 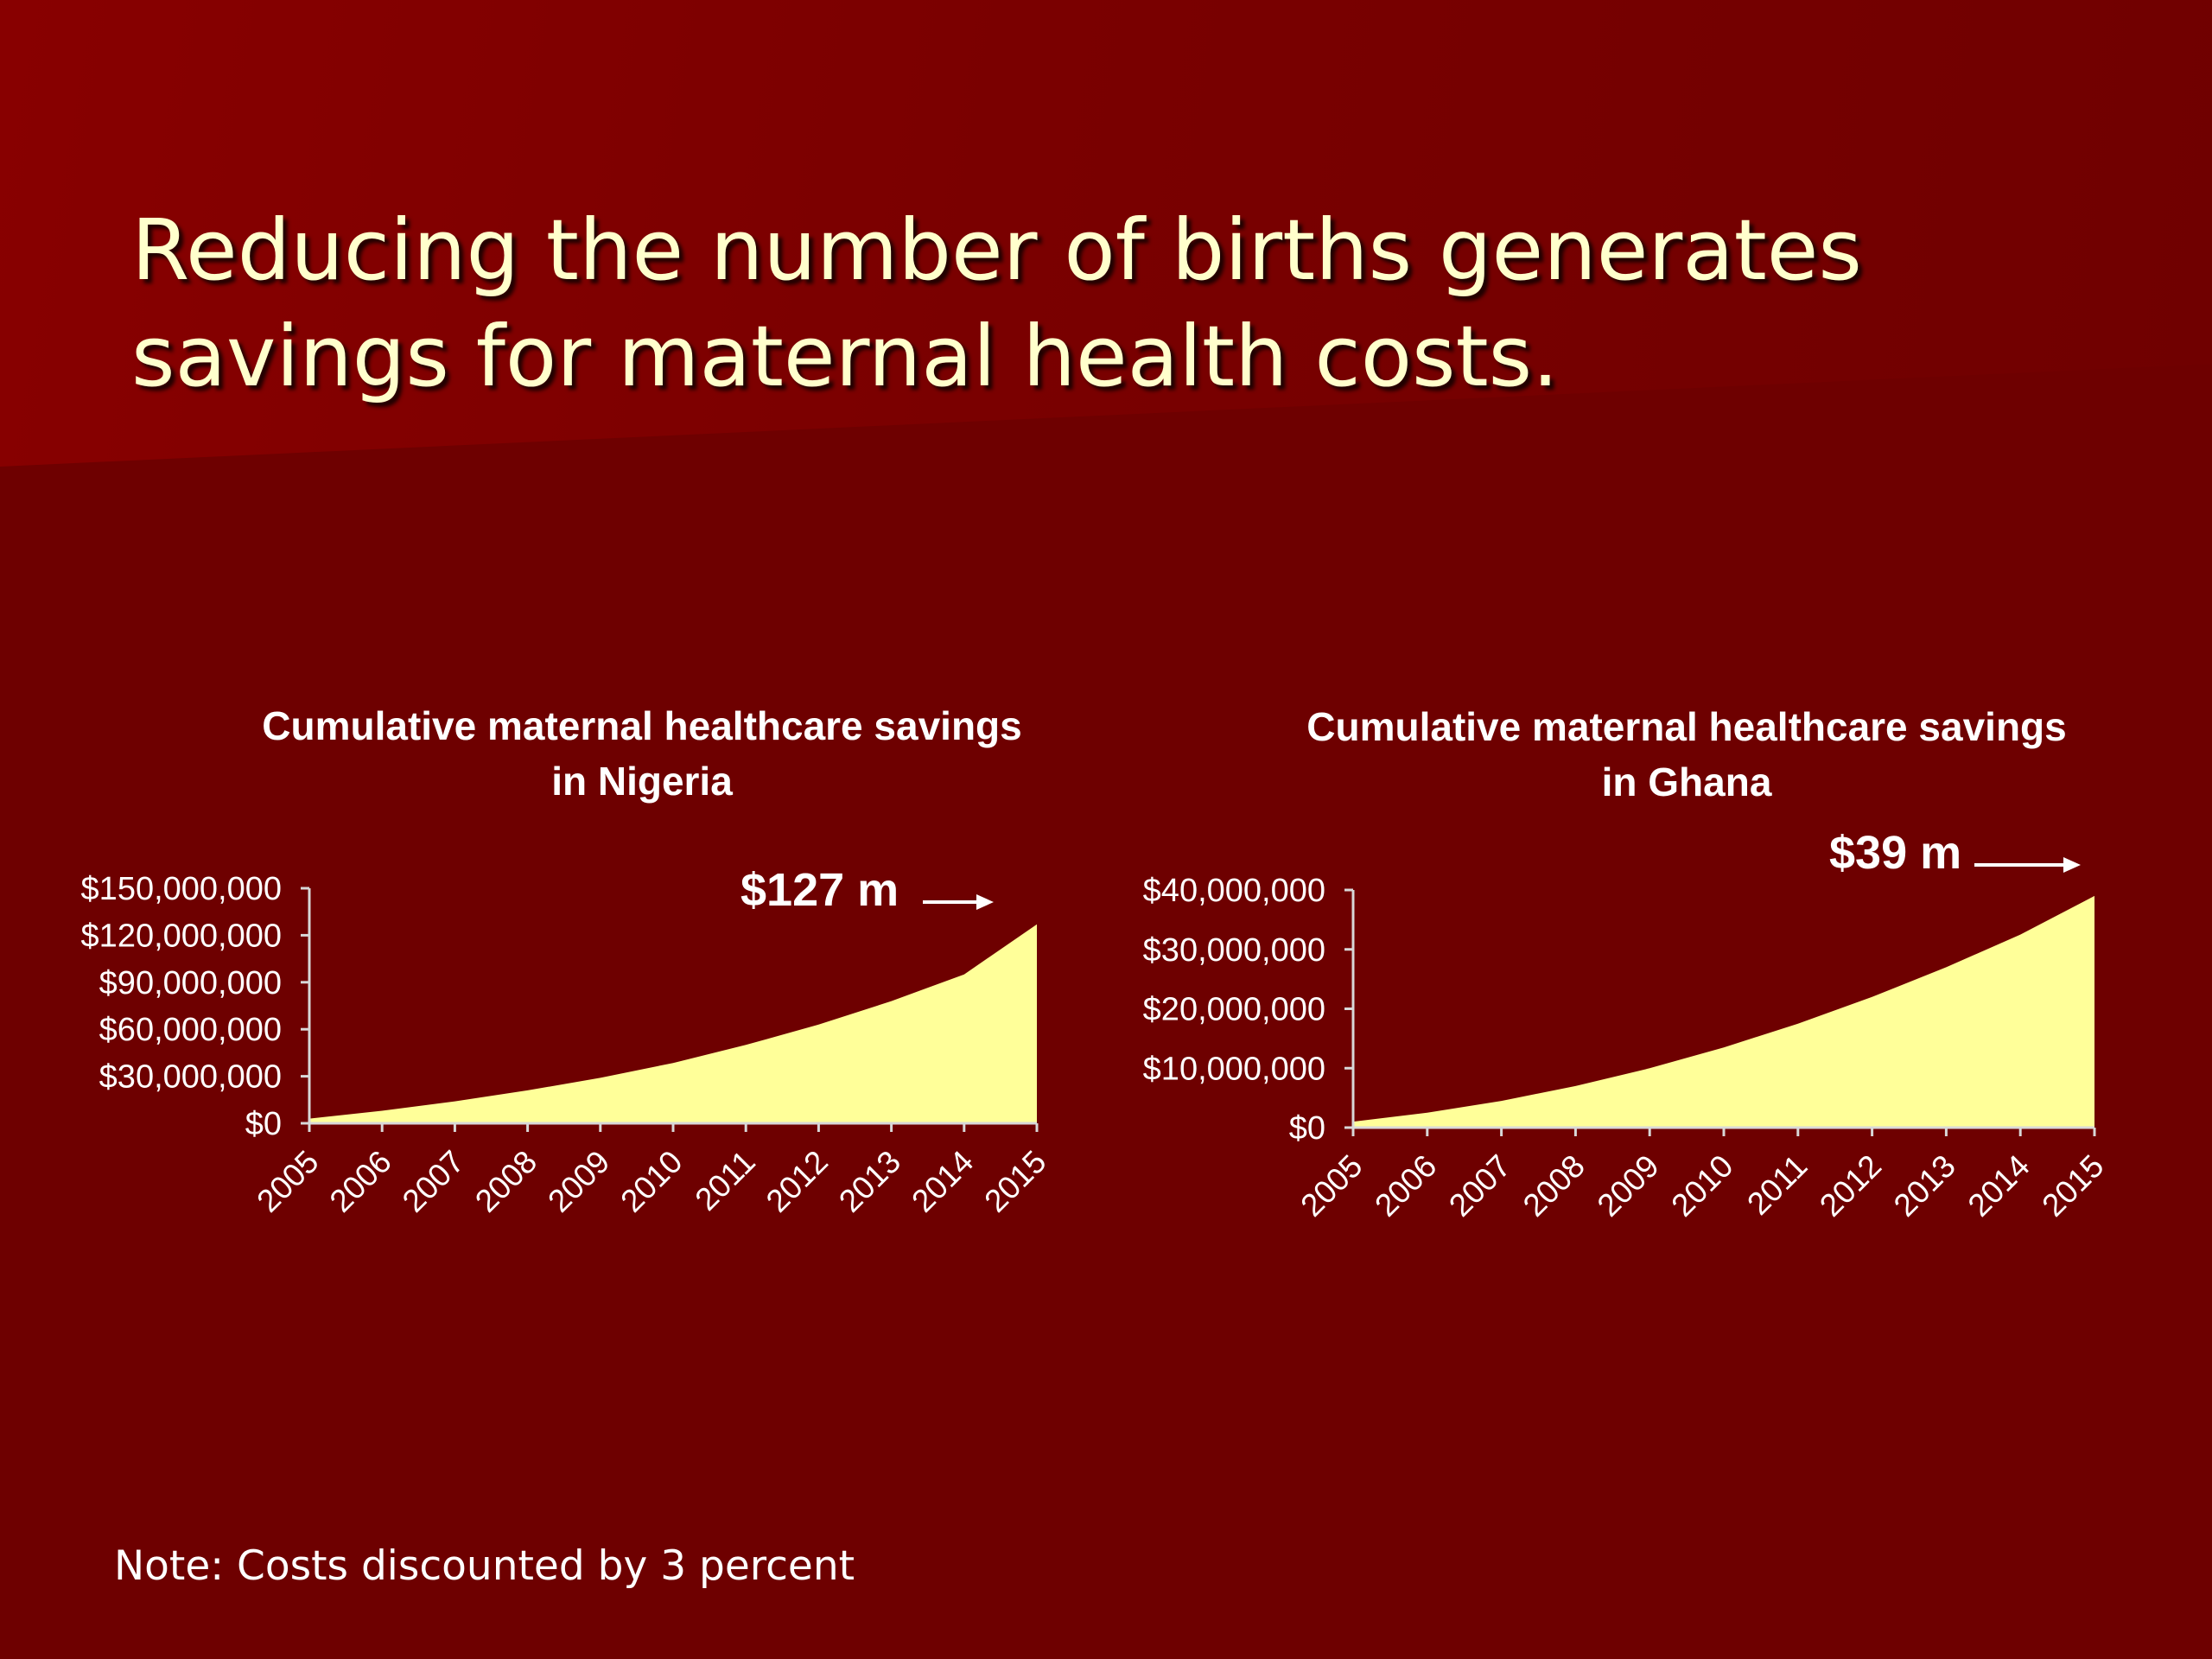 What do you see at coordinates (1777, 1185) in the screenshot?
I see `x-tick-label: 2011` at bounding box center [1777, 1185].